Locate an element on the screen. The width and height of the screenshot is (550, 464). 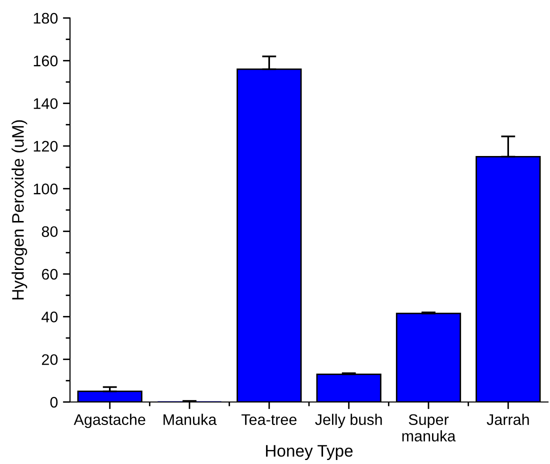
y-tick-label: 100 is located at coordinates (46, 189).